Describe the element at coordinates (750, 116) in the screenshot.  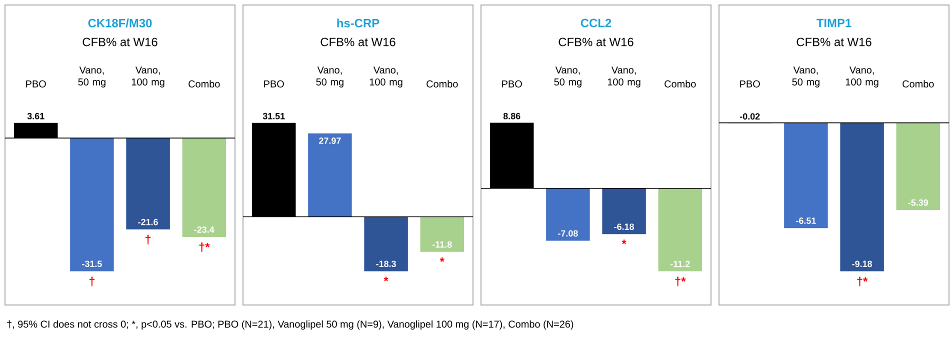
I see `data-label: -0.02` at that location.